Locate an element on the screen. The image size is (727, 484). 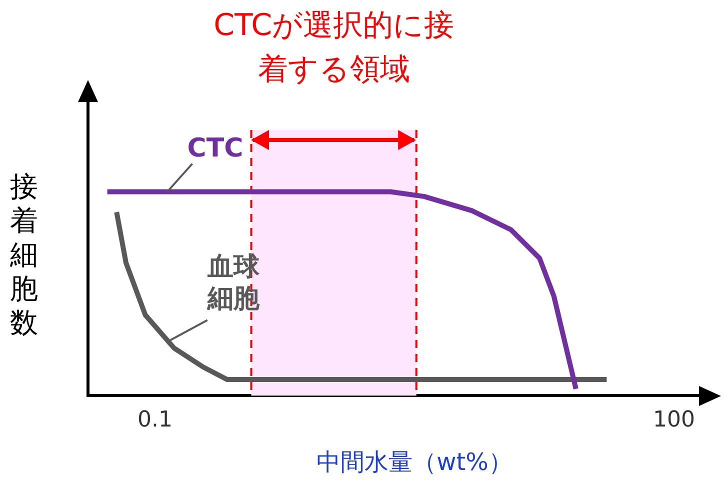
series-label: 血球細胞 is located at coordinates (233, 283).